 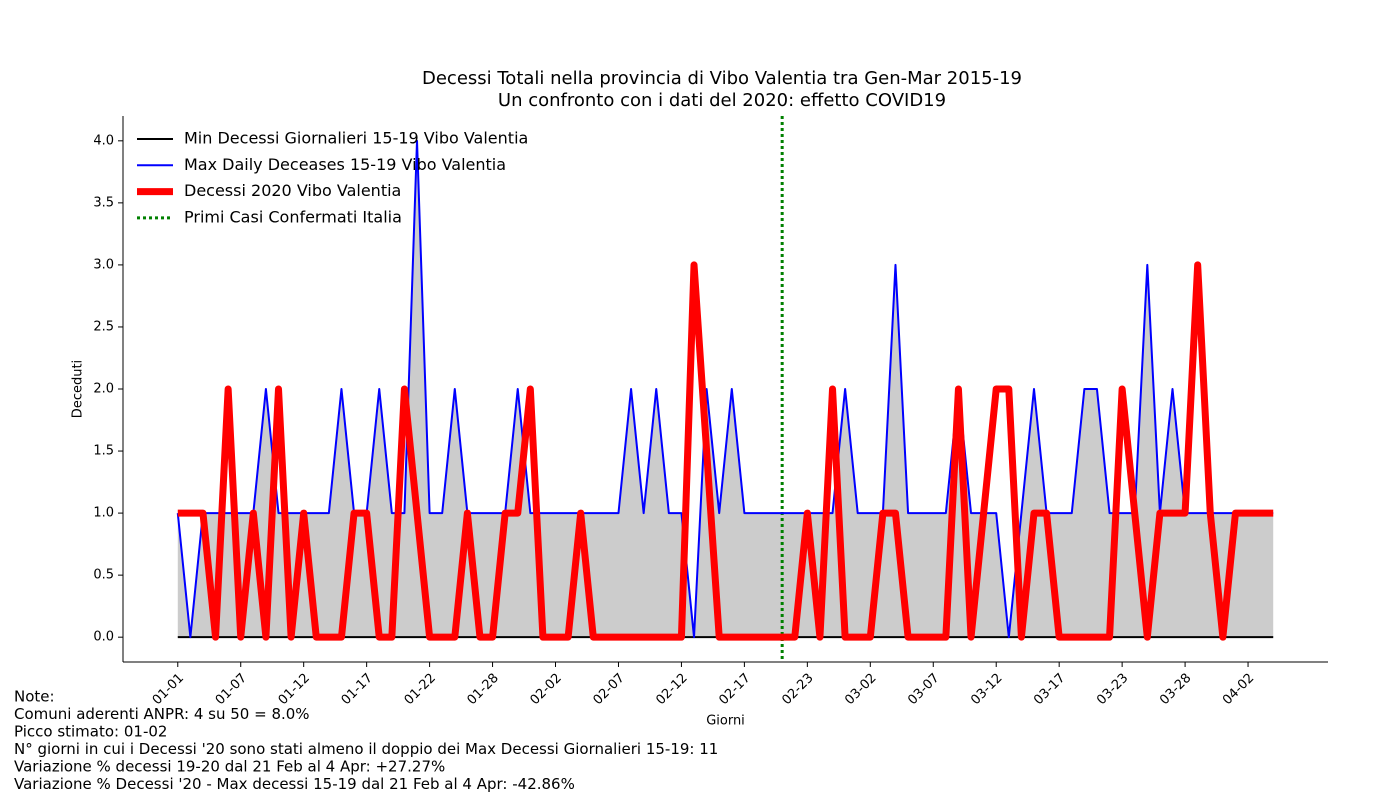 What do you see at coordinates (168, 689) in the screenshot?
I see `x-tick-label: 01-01` at bounding box center [168, 689].